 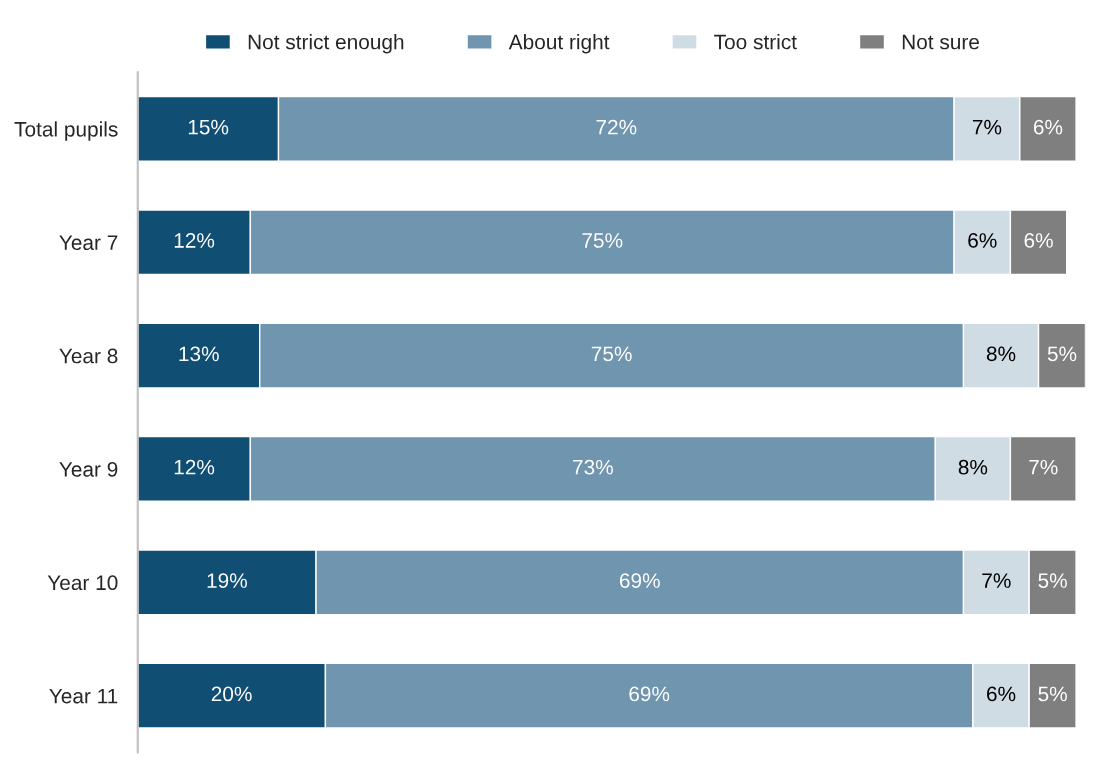 I want to click on data-label: 20%, so click(x=231, y=694).